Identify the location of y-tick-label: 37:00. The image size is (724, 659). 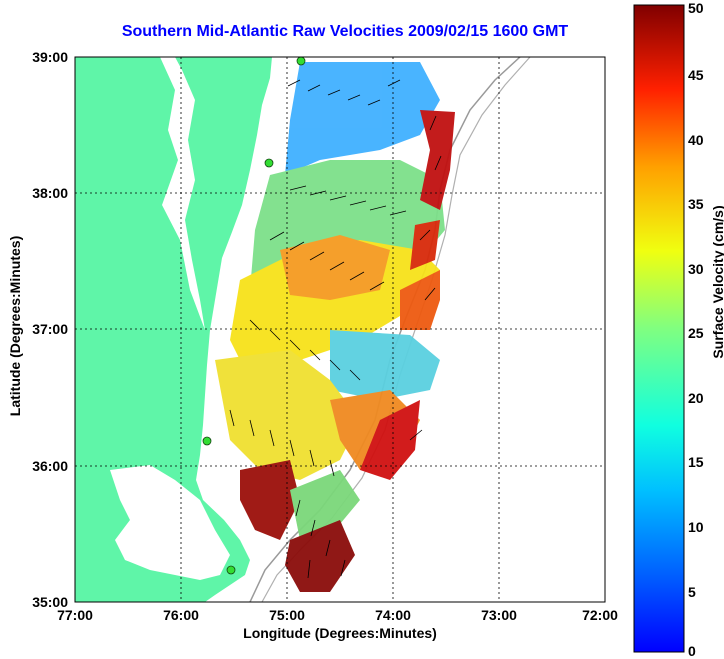
(50, 329).